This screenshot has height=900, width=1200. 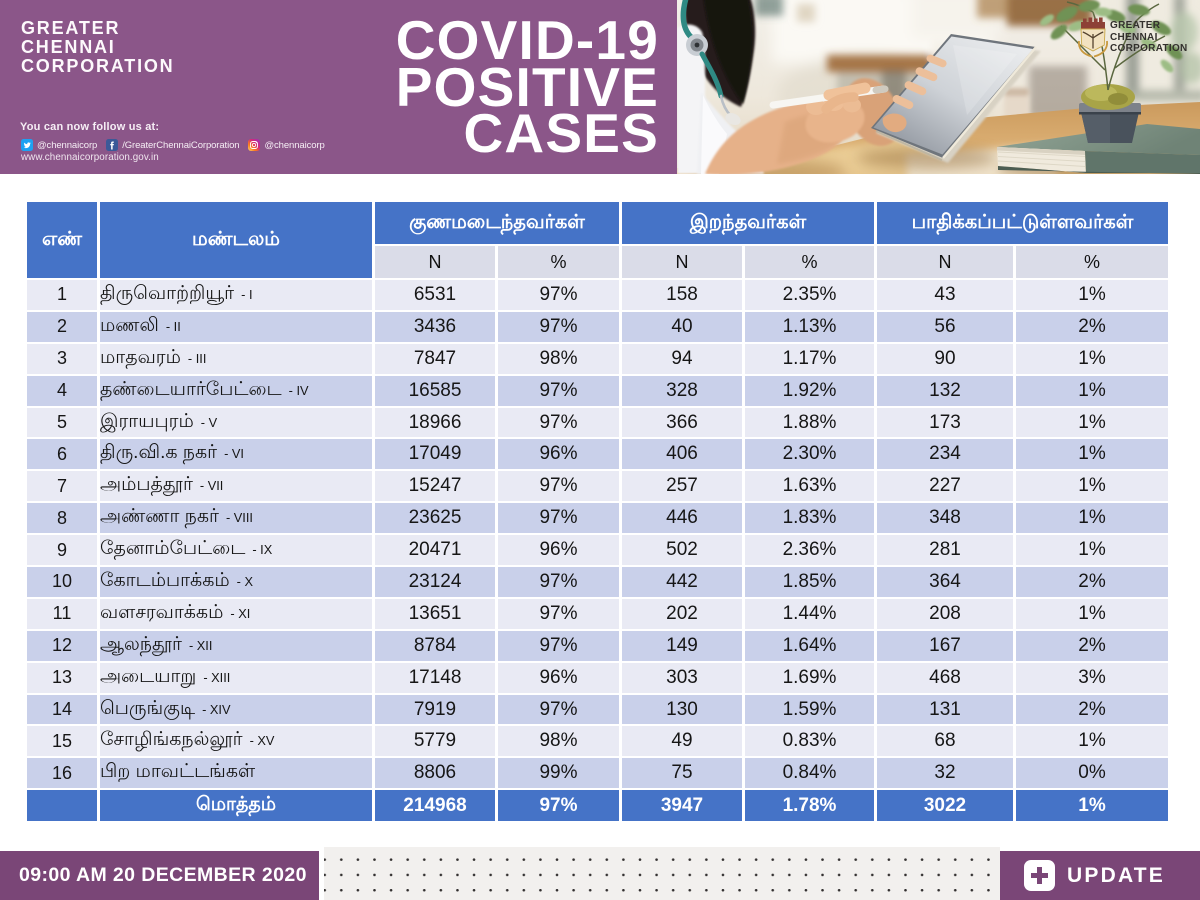 I want to click on zone-roman-numeral: - III, so click(x=197, y=358).